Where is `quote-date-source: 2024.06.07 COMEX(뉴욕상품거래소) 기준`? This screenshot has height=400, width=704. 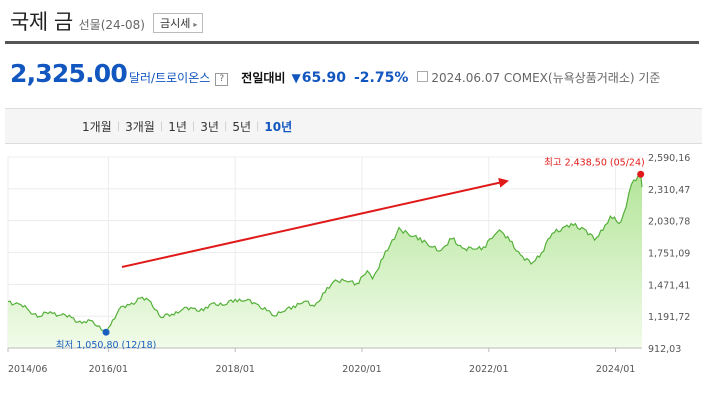
quote-date-source: 2024.06.07 COMEX(뉴욕상품거래소) 기준 is located at coordinates (546, 78).